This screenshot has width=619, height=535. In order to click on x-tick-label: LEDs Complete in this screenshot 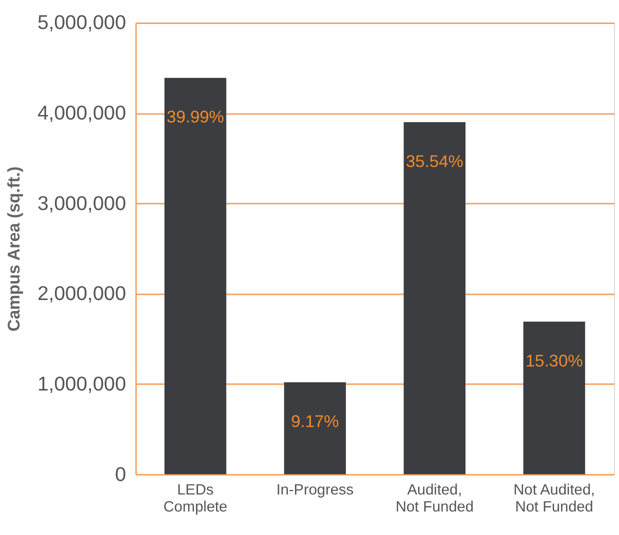, I will do `click(195, 499)`.